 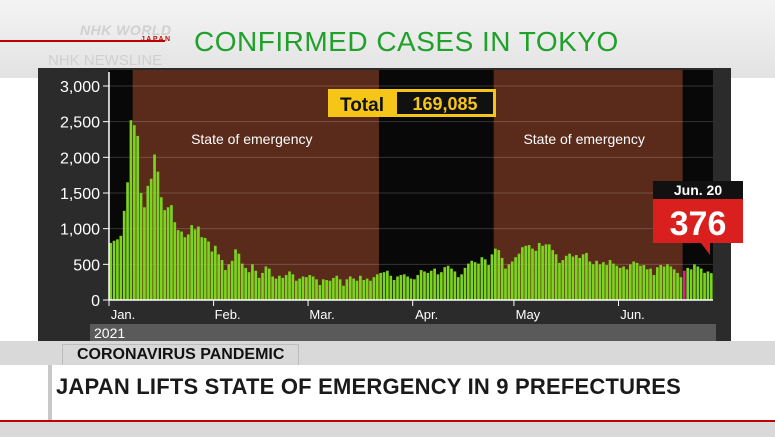 I want to click on y-tick-label: 1,500, so click(x=80, y=194).